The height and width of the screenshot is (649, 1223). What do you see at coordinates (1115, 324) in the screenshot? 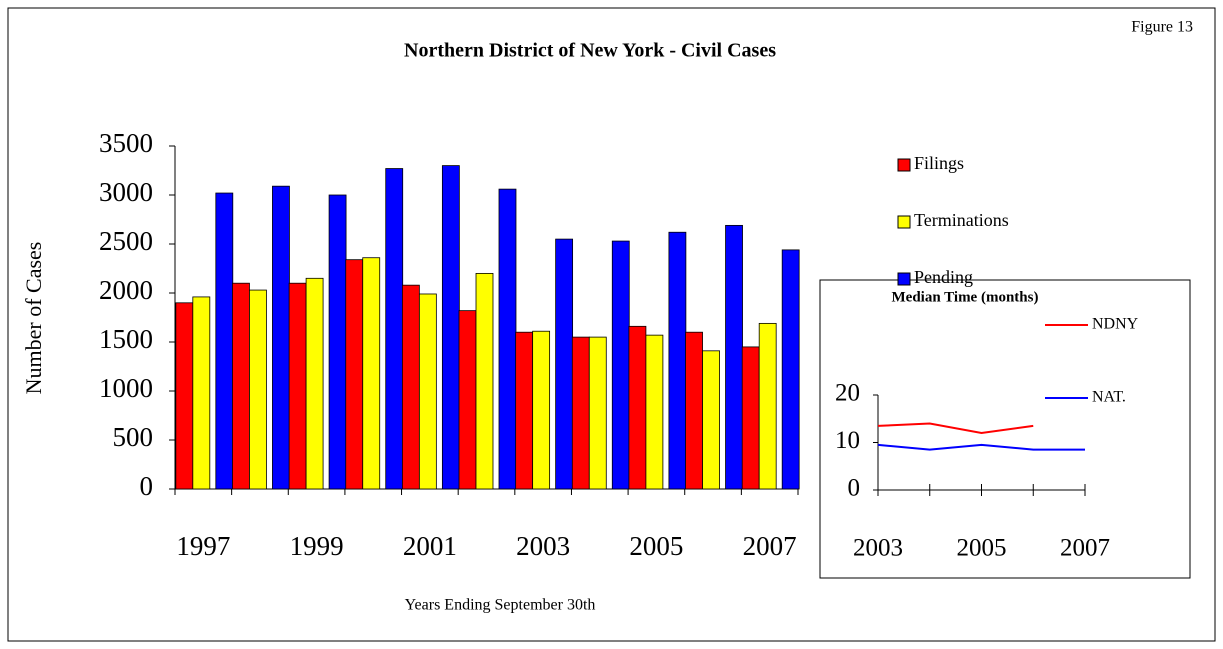
I see `legend-label: NDNY` at bounding box center [1115, 324].